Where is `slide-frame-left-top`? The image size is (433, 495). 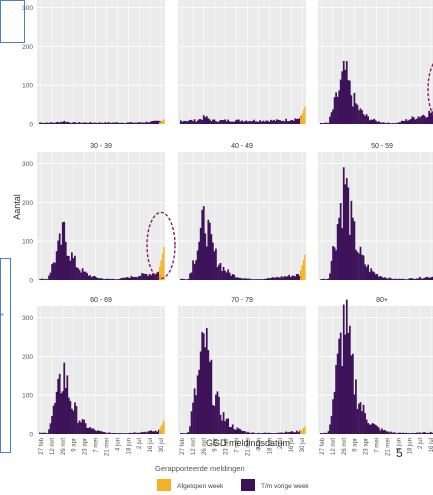 slide-frame-left-top is located at coordinates (0, 21).